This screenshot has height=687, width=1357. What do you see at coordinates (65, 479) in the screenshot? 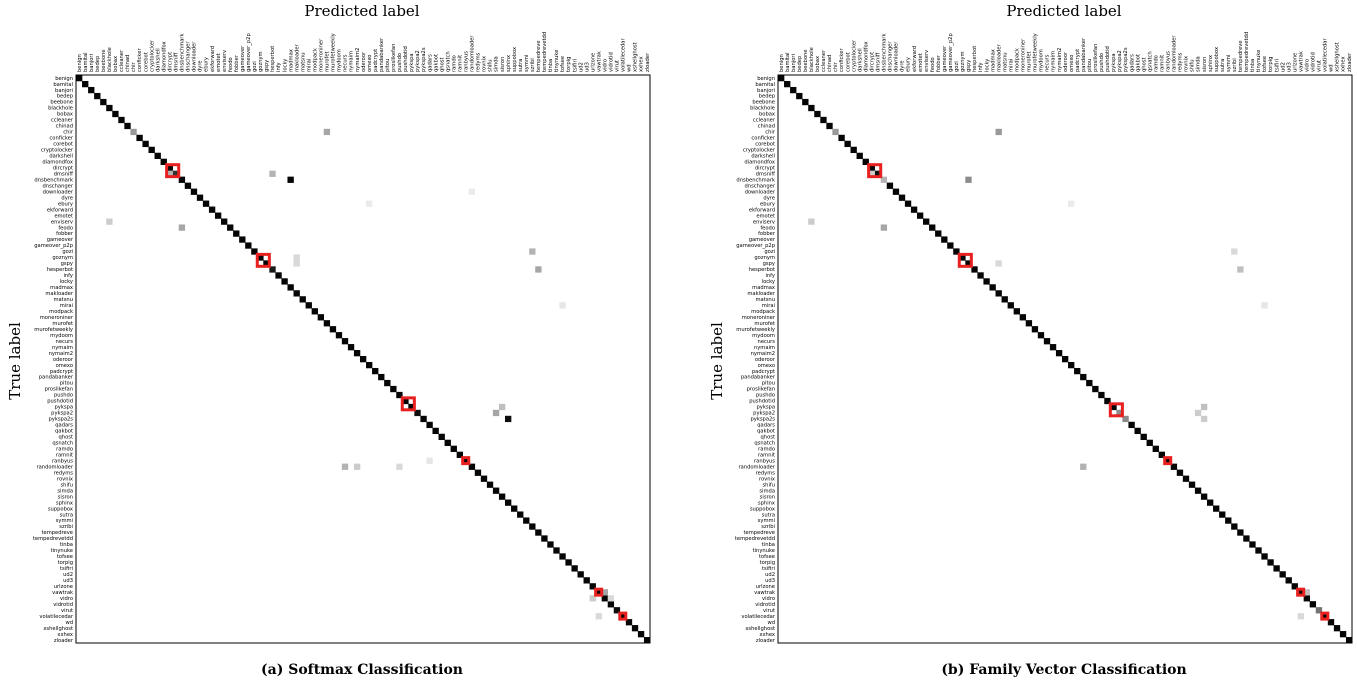
I see `softmax-y-tick-label: rovnix` at bounding box center [65, 479].